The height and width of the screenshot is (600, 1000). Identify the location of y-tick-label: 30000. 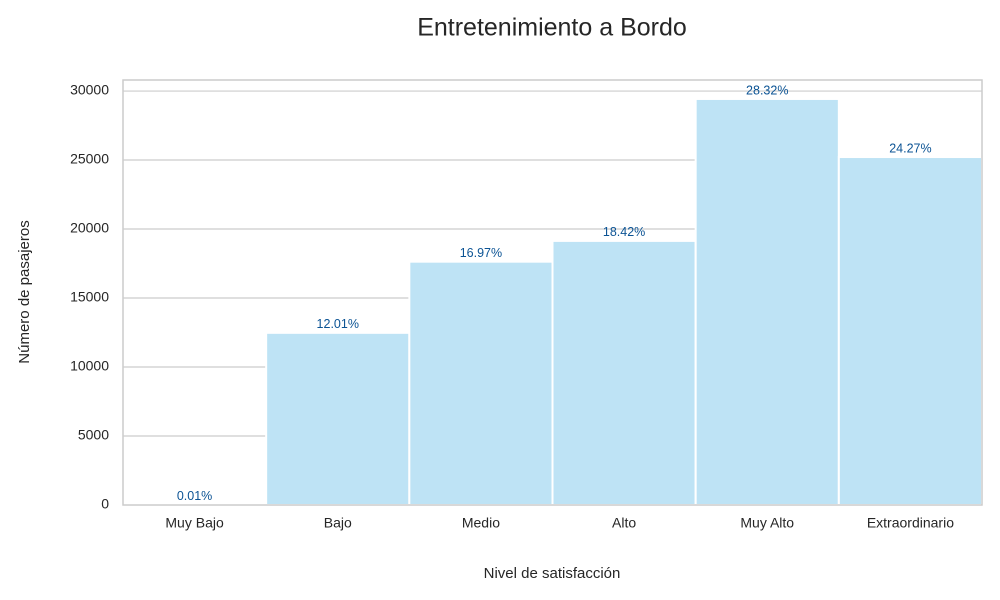
(89, 90).